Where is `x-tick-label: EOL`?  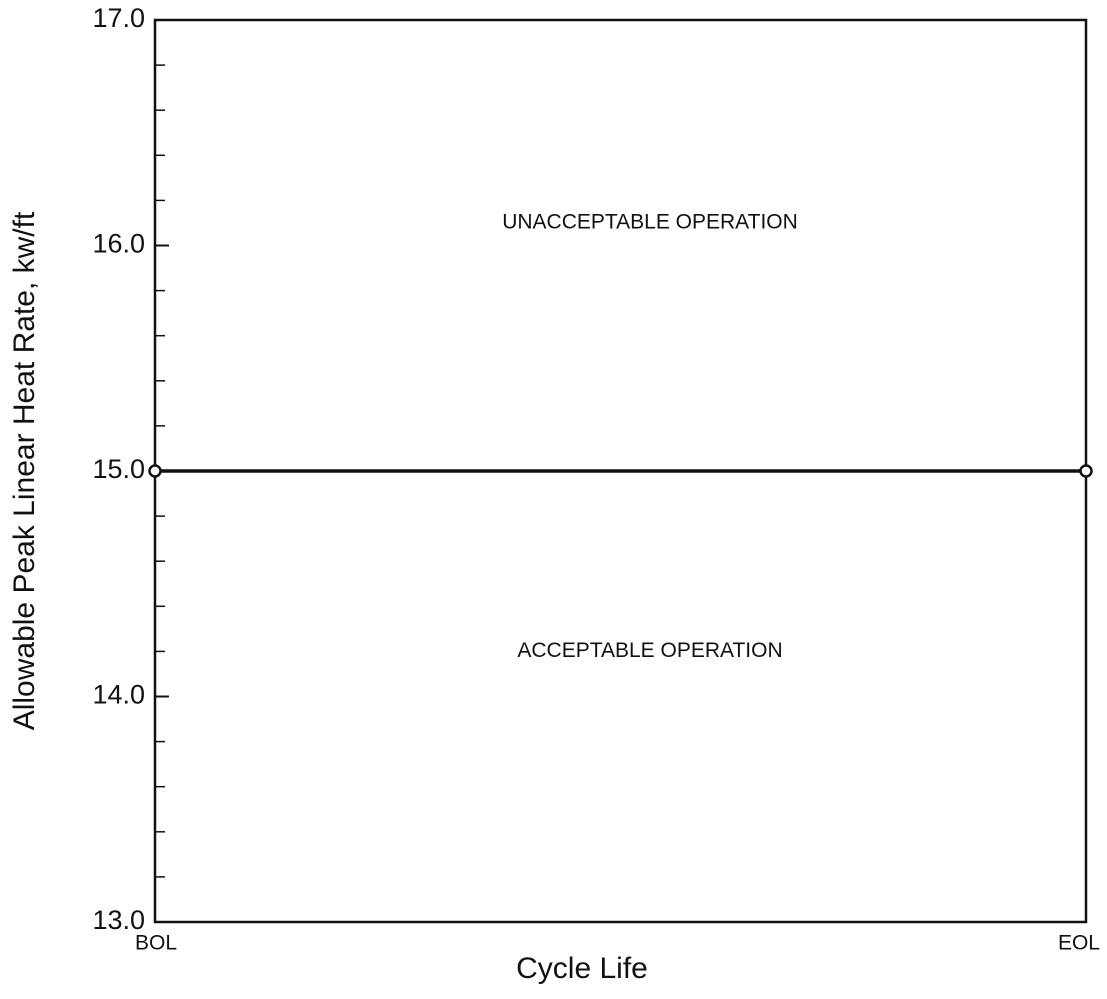
x-tick-label: EOL is located at coordinates (1079, 943).